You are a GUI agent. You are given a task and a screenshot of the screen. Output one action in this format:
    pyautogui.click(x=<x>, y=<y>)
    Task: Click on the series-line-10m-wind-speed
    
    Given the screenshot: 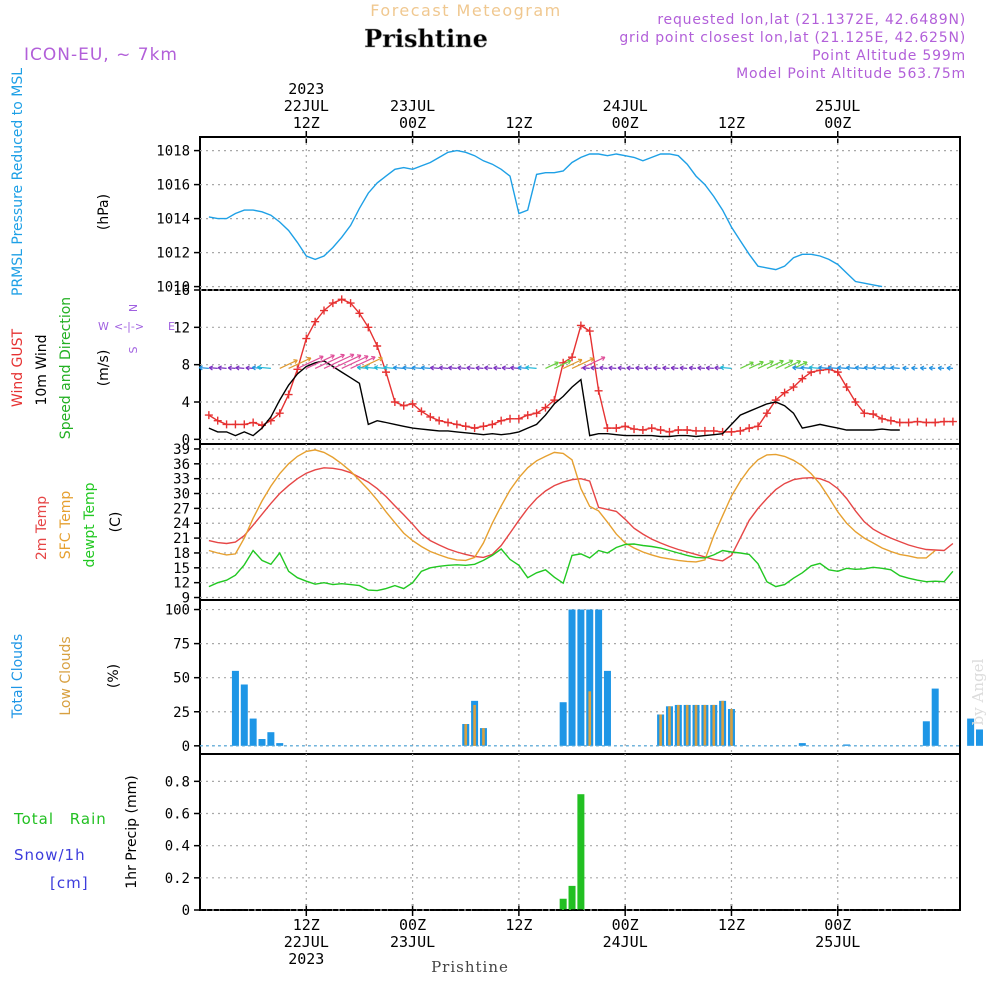 What is the action you would take?
    pyautogui.click(x=554, y=399)
    